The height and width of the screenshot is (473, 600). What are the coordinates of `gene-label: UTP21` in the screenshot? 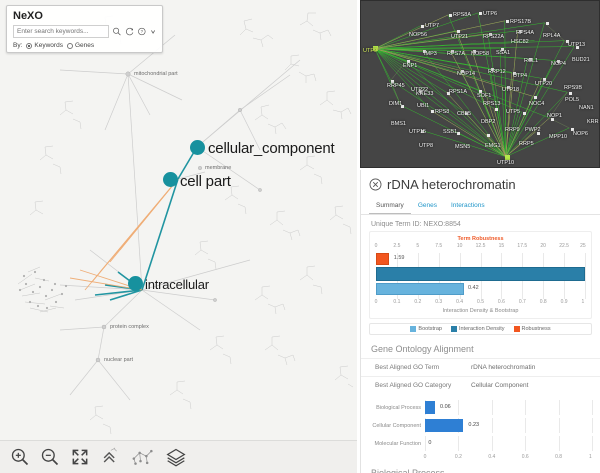 It's located at (460, 37).